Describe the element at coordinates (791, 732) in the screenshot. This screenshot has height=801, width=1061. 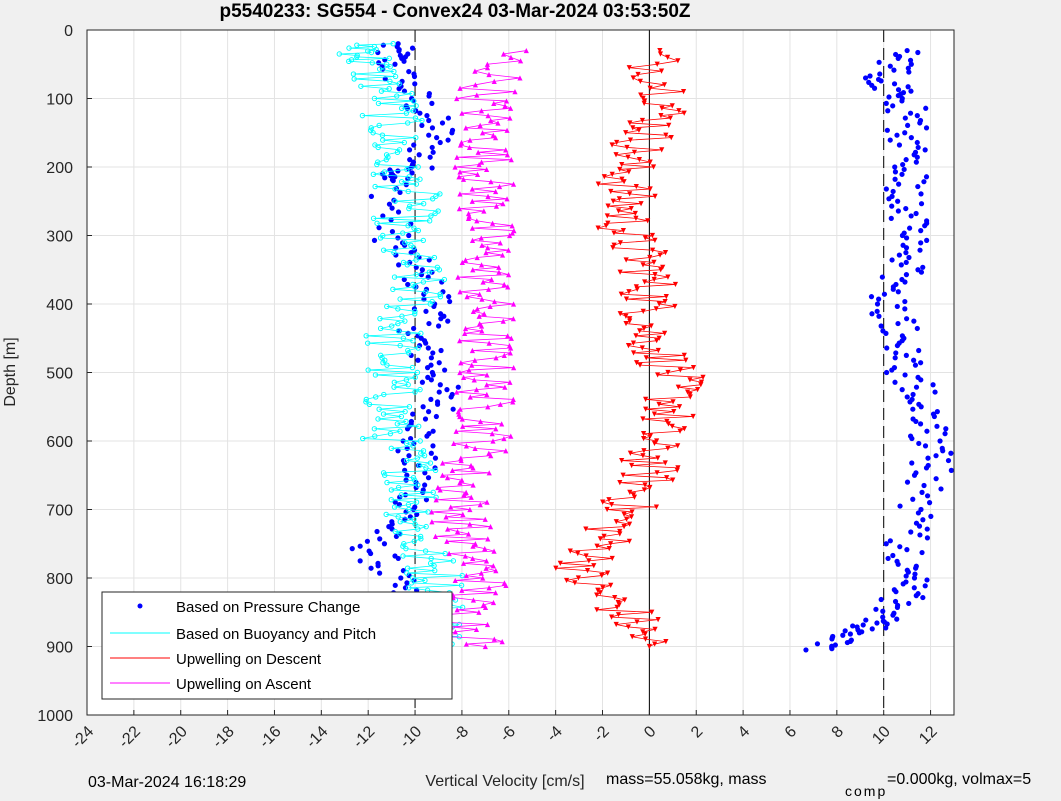
I see `x-tick-label: 6` at that location.